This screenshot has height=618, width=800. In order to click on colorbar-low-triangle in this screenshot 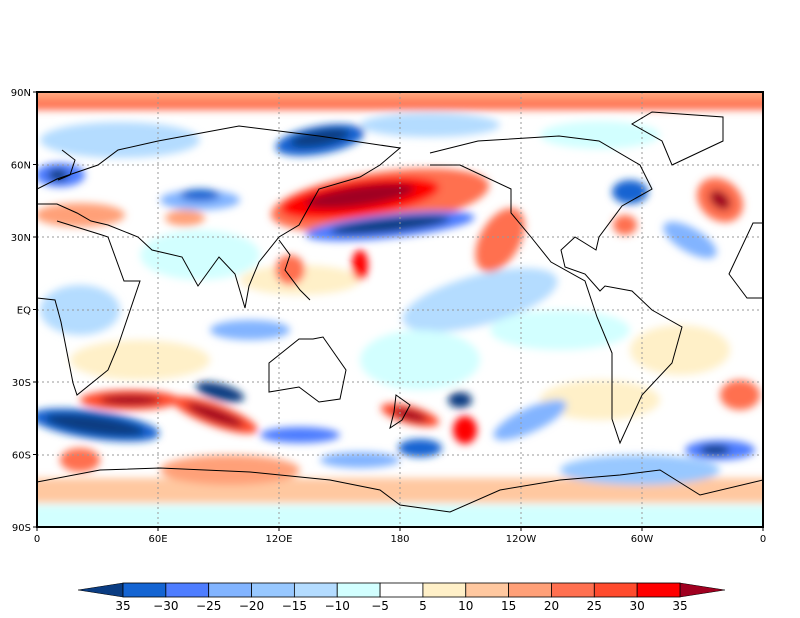, I will do `click(100, 590)`.